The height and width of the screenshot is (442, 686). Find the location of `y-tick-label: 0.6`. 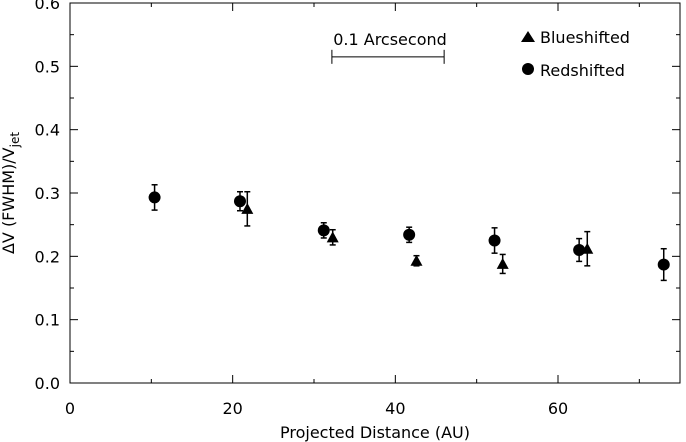

y-tick-label: 0.6 is located at coordinates (47, 6).